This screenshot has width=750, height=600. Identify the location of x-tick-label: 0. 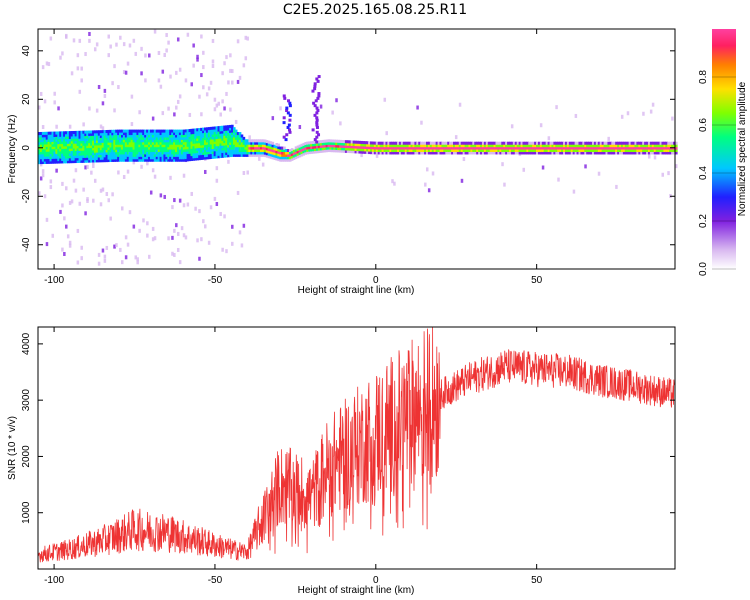
(376, 280).